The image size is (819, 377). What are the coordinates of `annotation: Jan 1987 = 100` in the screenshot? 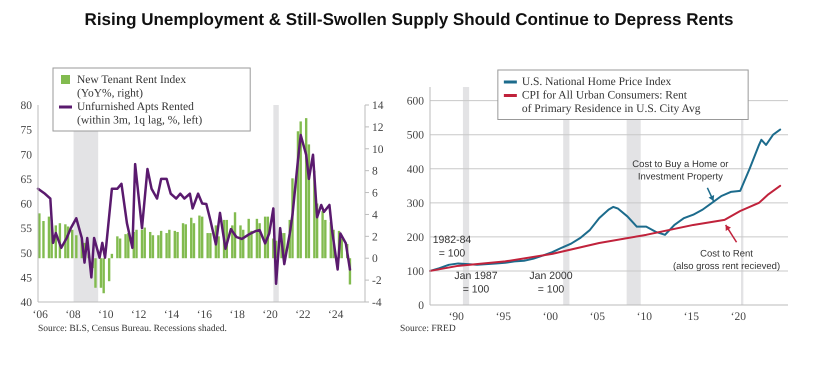 It's located at (476, 283).